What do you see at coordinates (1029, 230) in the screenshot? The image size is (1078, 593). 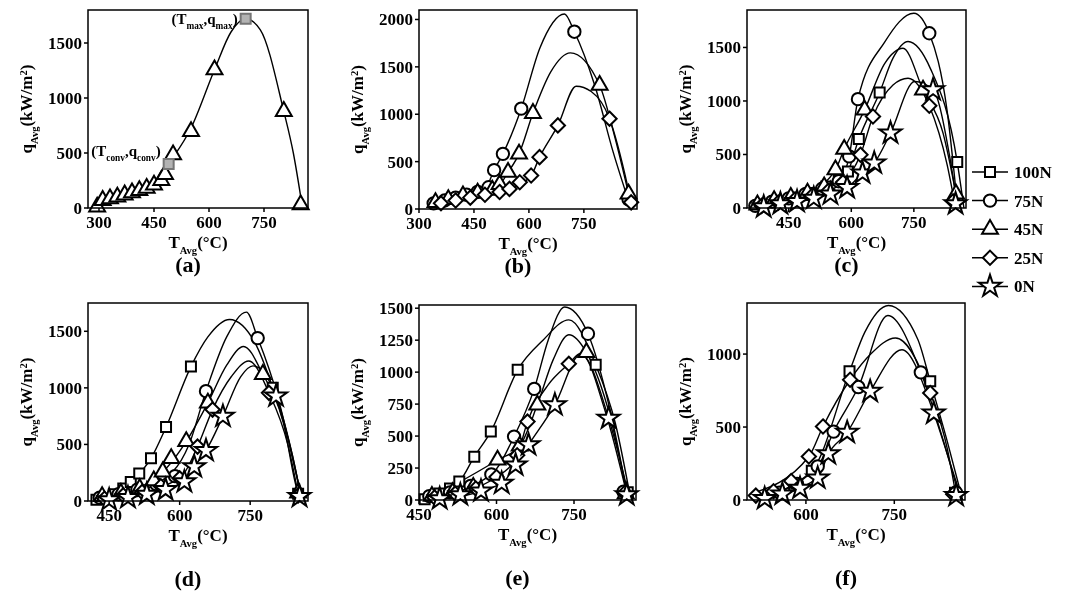 I see `legend-label: 45N` at bounding box center [1029, 230].